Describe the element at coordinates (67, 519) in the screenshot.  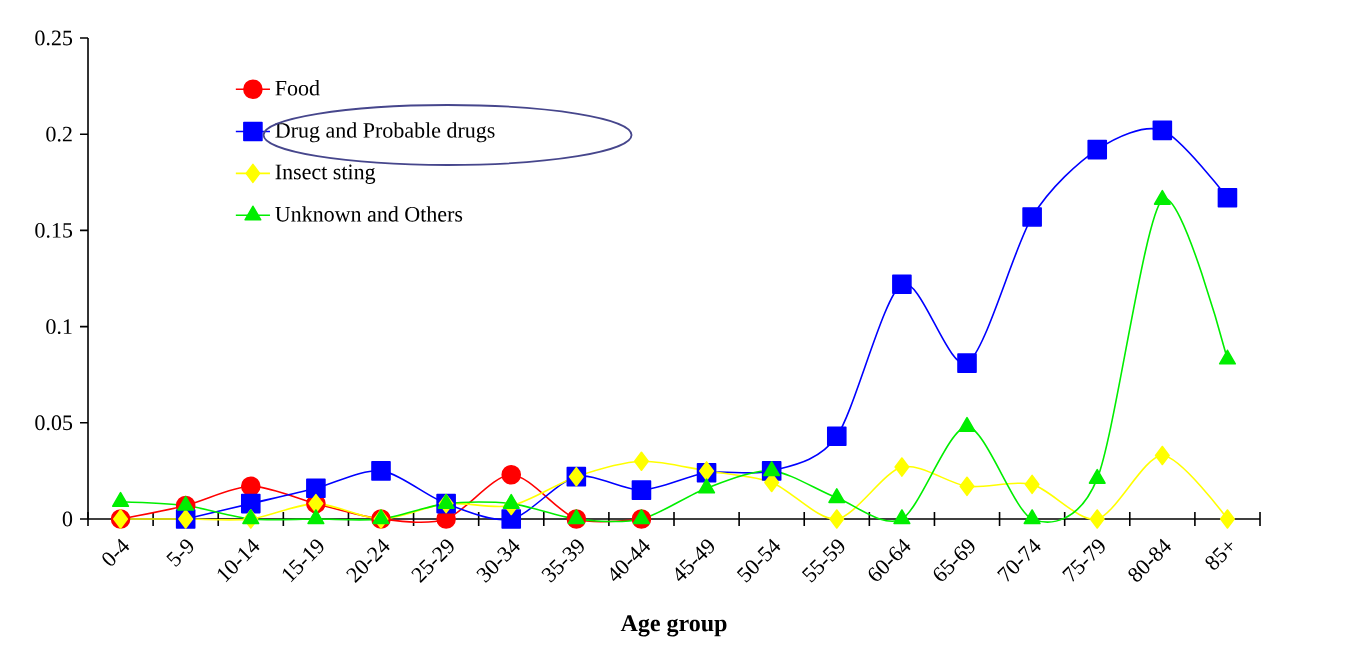
I see `y-tick-label: 0` at that location.